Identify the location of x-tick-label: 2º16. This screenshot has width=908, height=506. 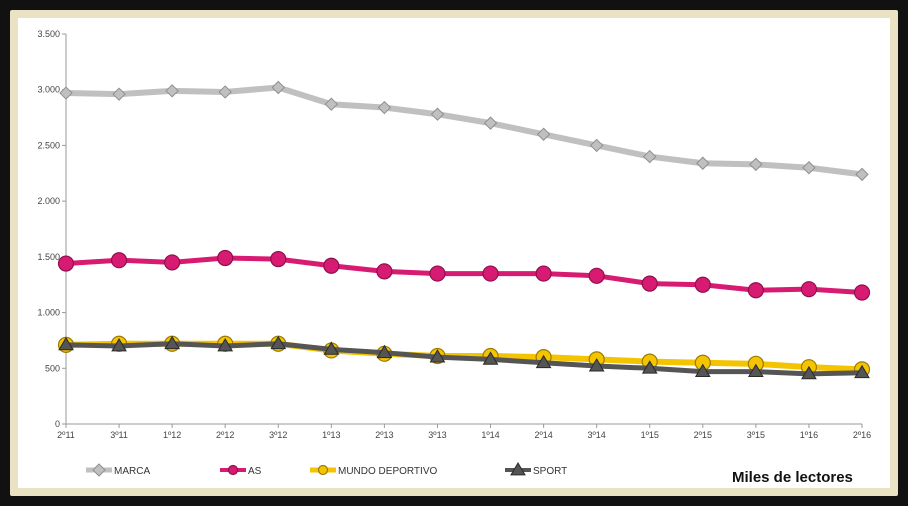
(862, 435).